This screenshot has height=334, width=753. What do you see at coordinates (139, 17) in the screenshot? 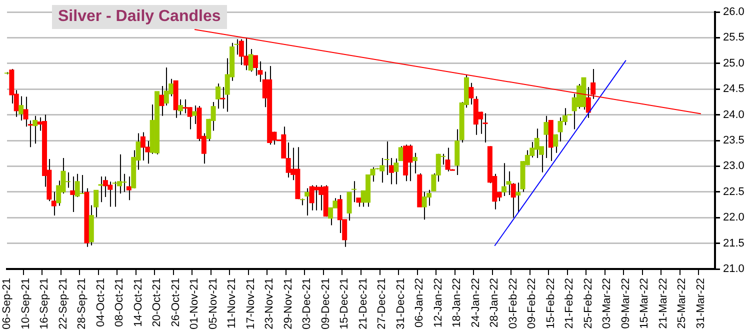
I see `chart-title: Silver - Daily Candles` at bounding box center [139, 17].